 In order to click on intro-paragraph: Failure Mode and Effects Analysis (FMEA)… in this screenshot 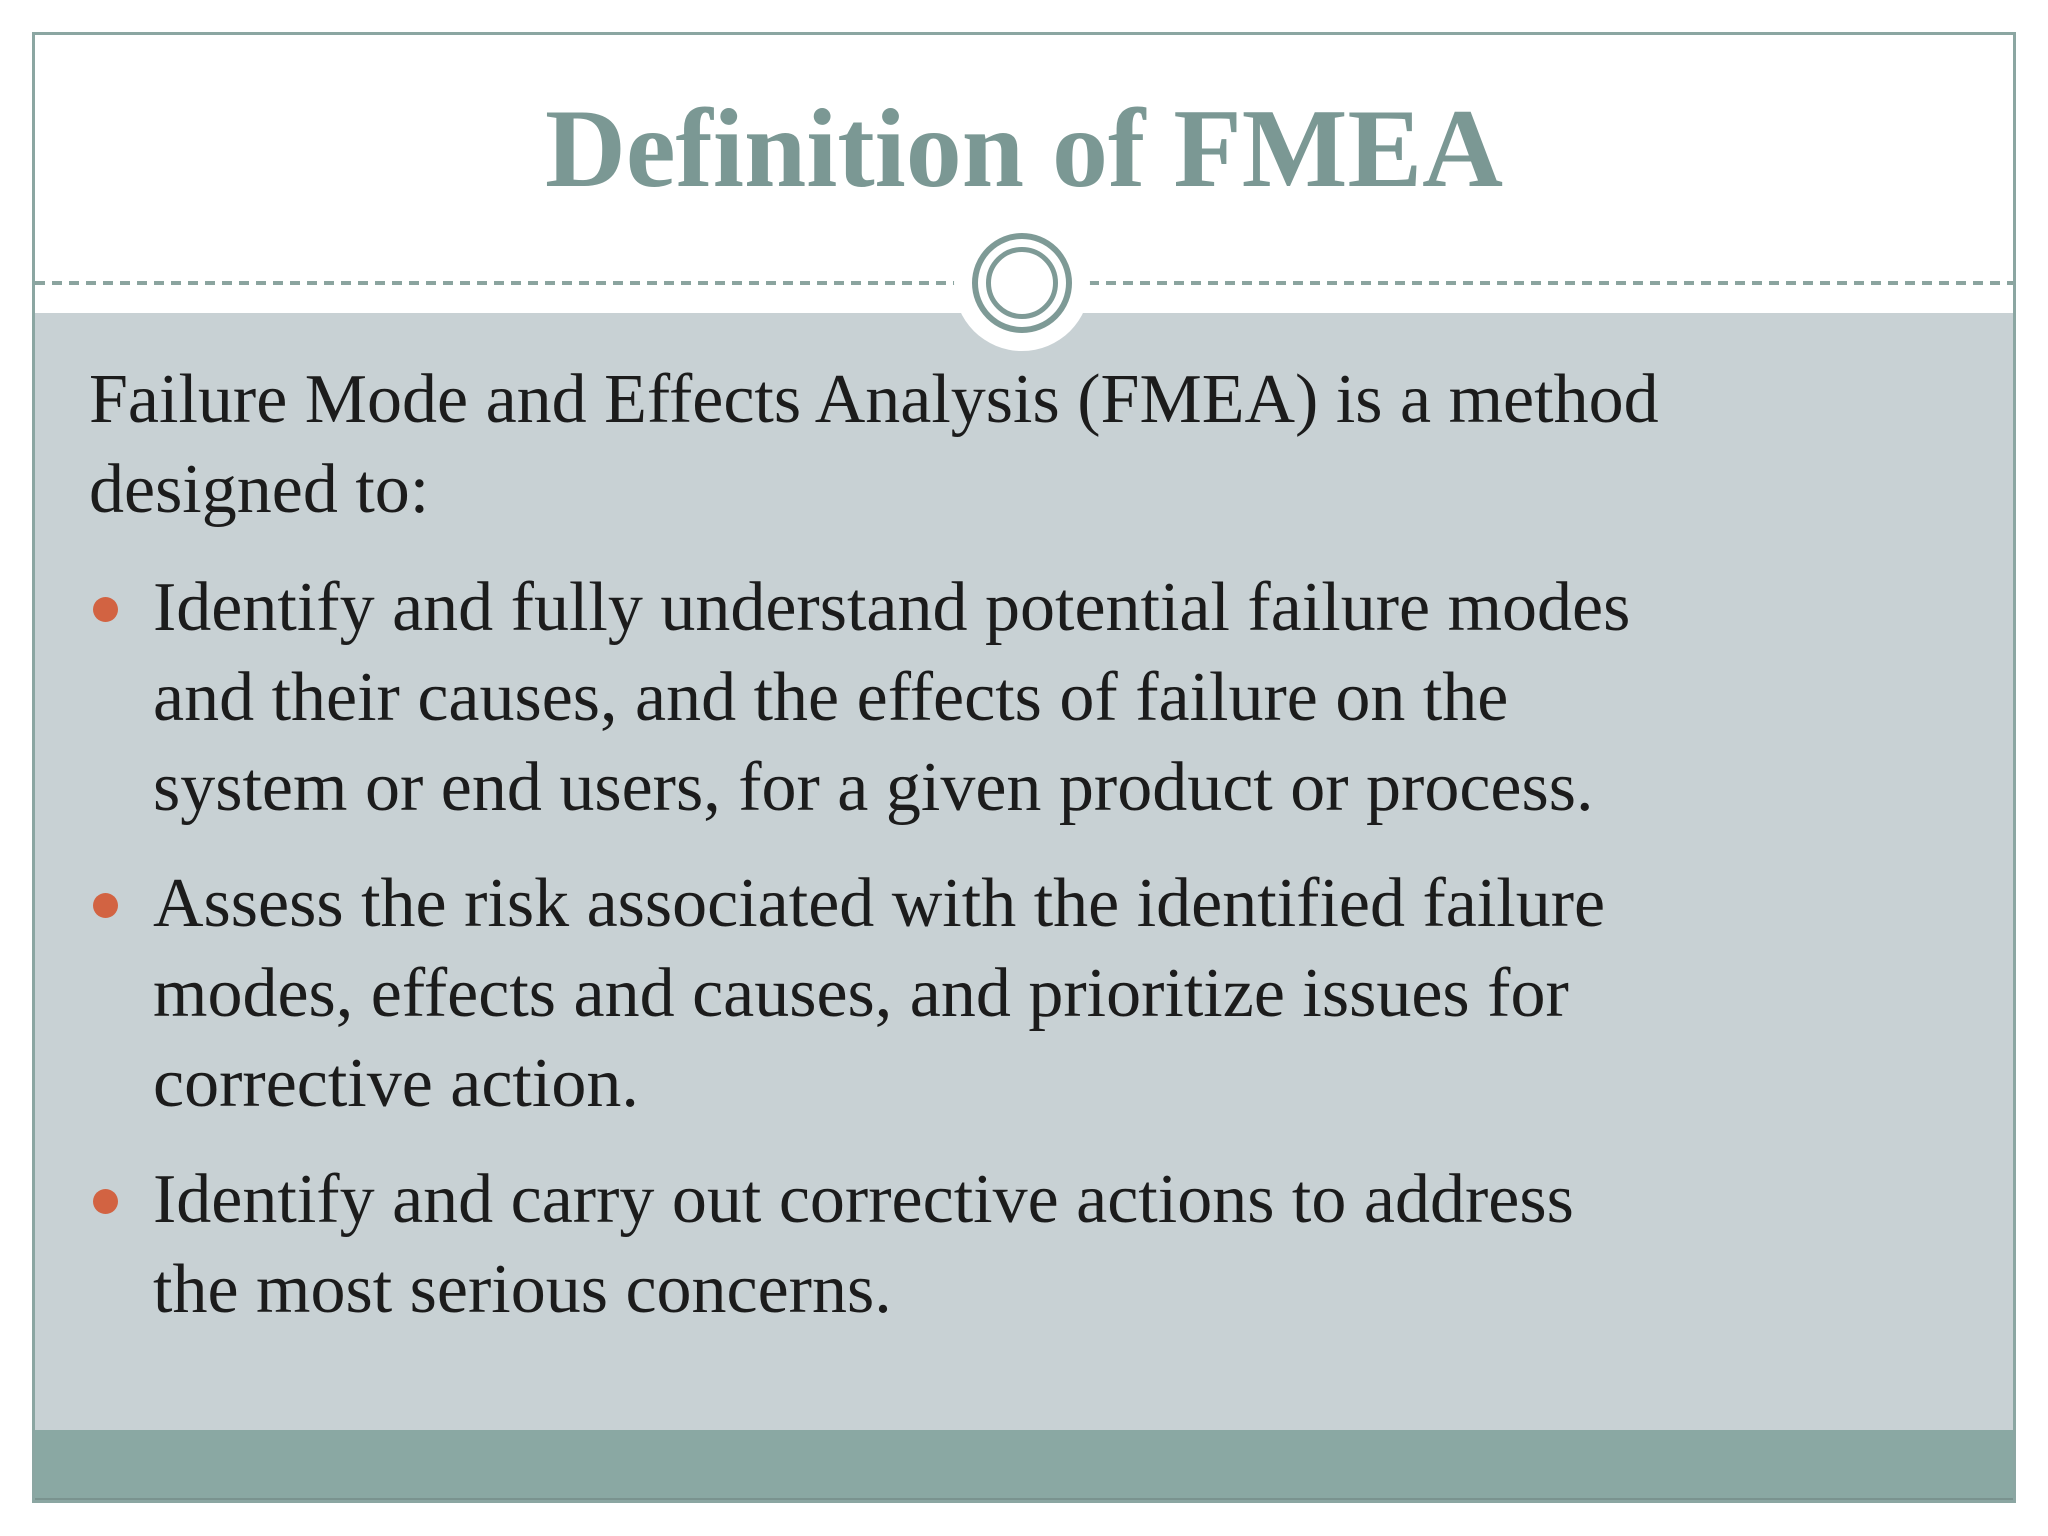, I will do `click(874, 444)`.